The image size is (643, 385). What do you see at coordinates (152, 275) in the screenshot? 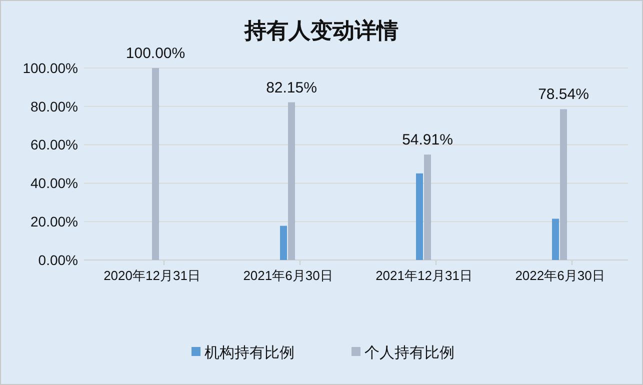
I see `x-tick-label: 2020年12月31日` at bounding box center [152, 275].